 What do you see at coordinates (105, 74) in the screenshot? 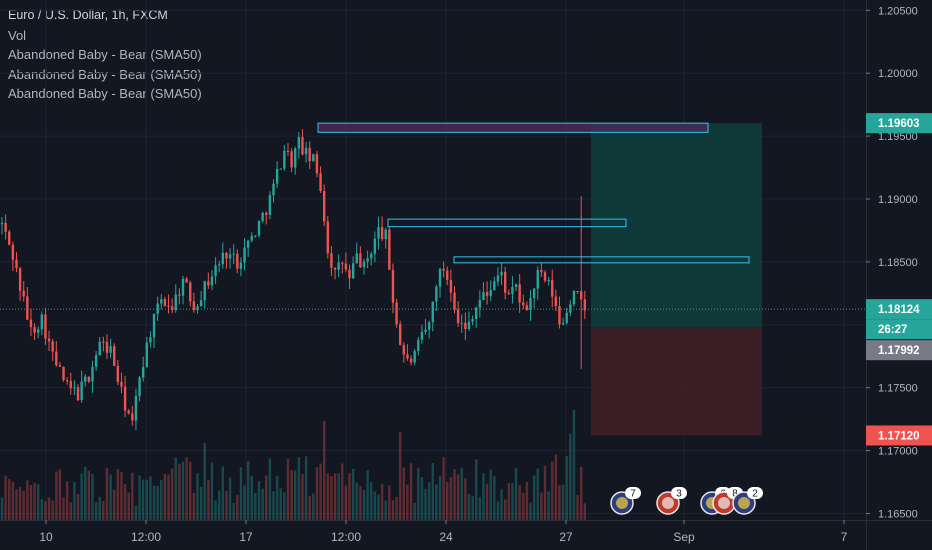
I see `indicator-abandoned-baby-2: Abandoned Baby - Bear (SMA50)` at bounding box center [105, 74].